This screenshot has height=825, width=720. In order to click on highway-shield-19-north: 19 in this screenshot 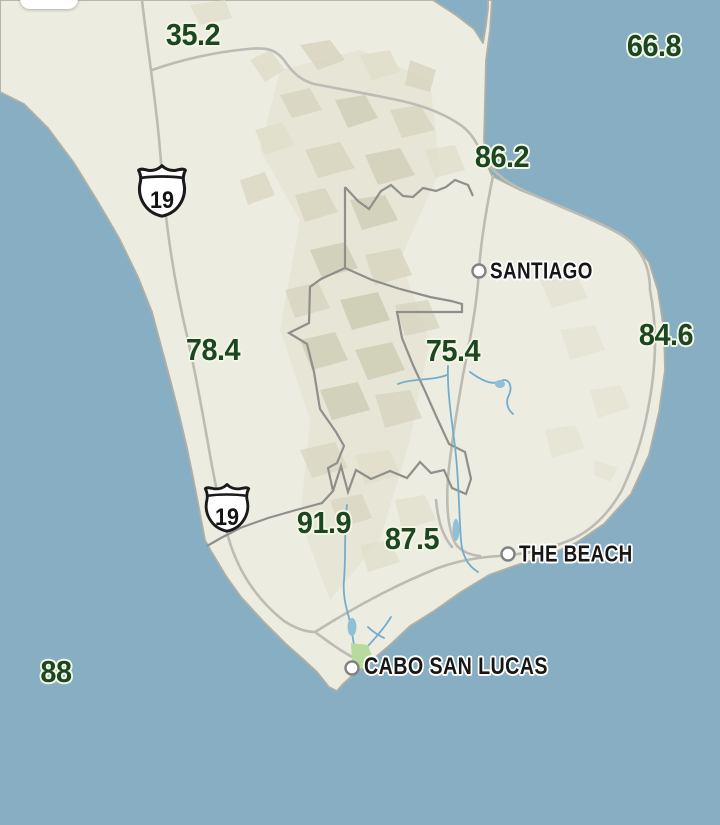, I will do `click(162, 190)`.